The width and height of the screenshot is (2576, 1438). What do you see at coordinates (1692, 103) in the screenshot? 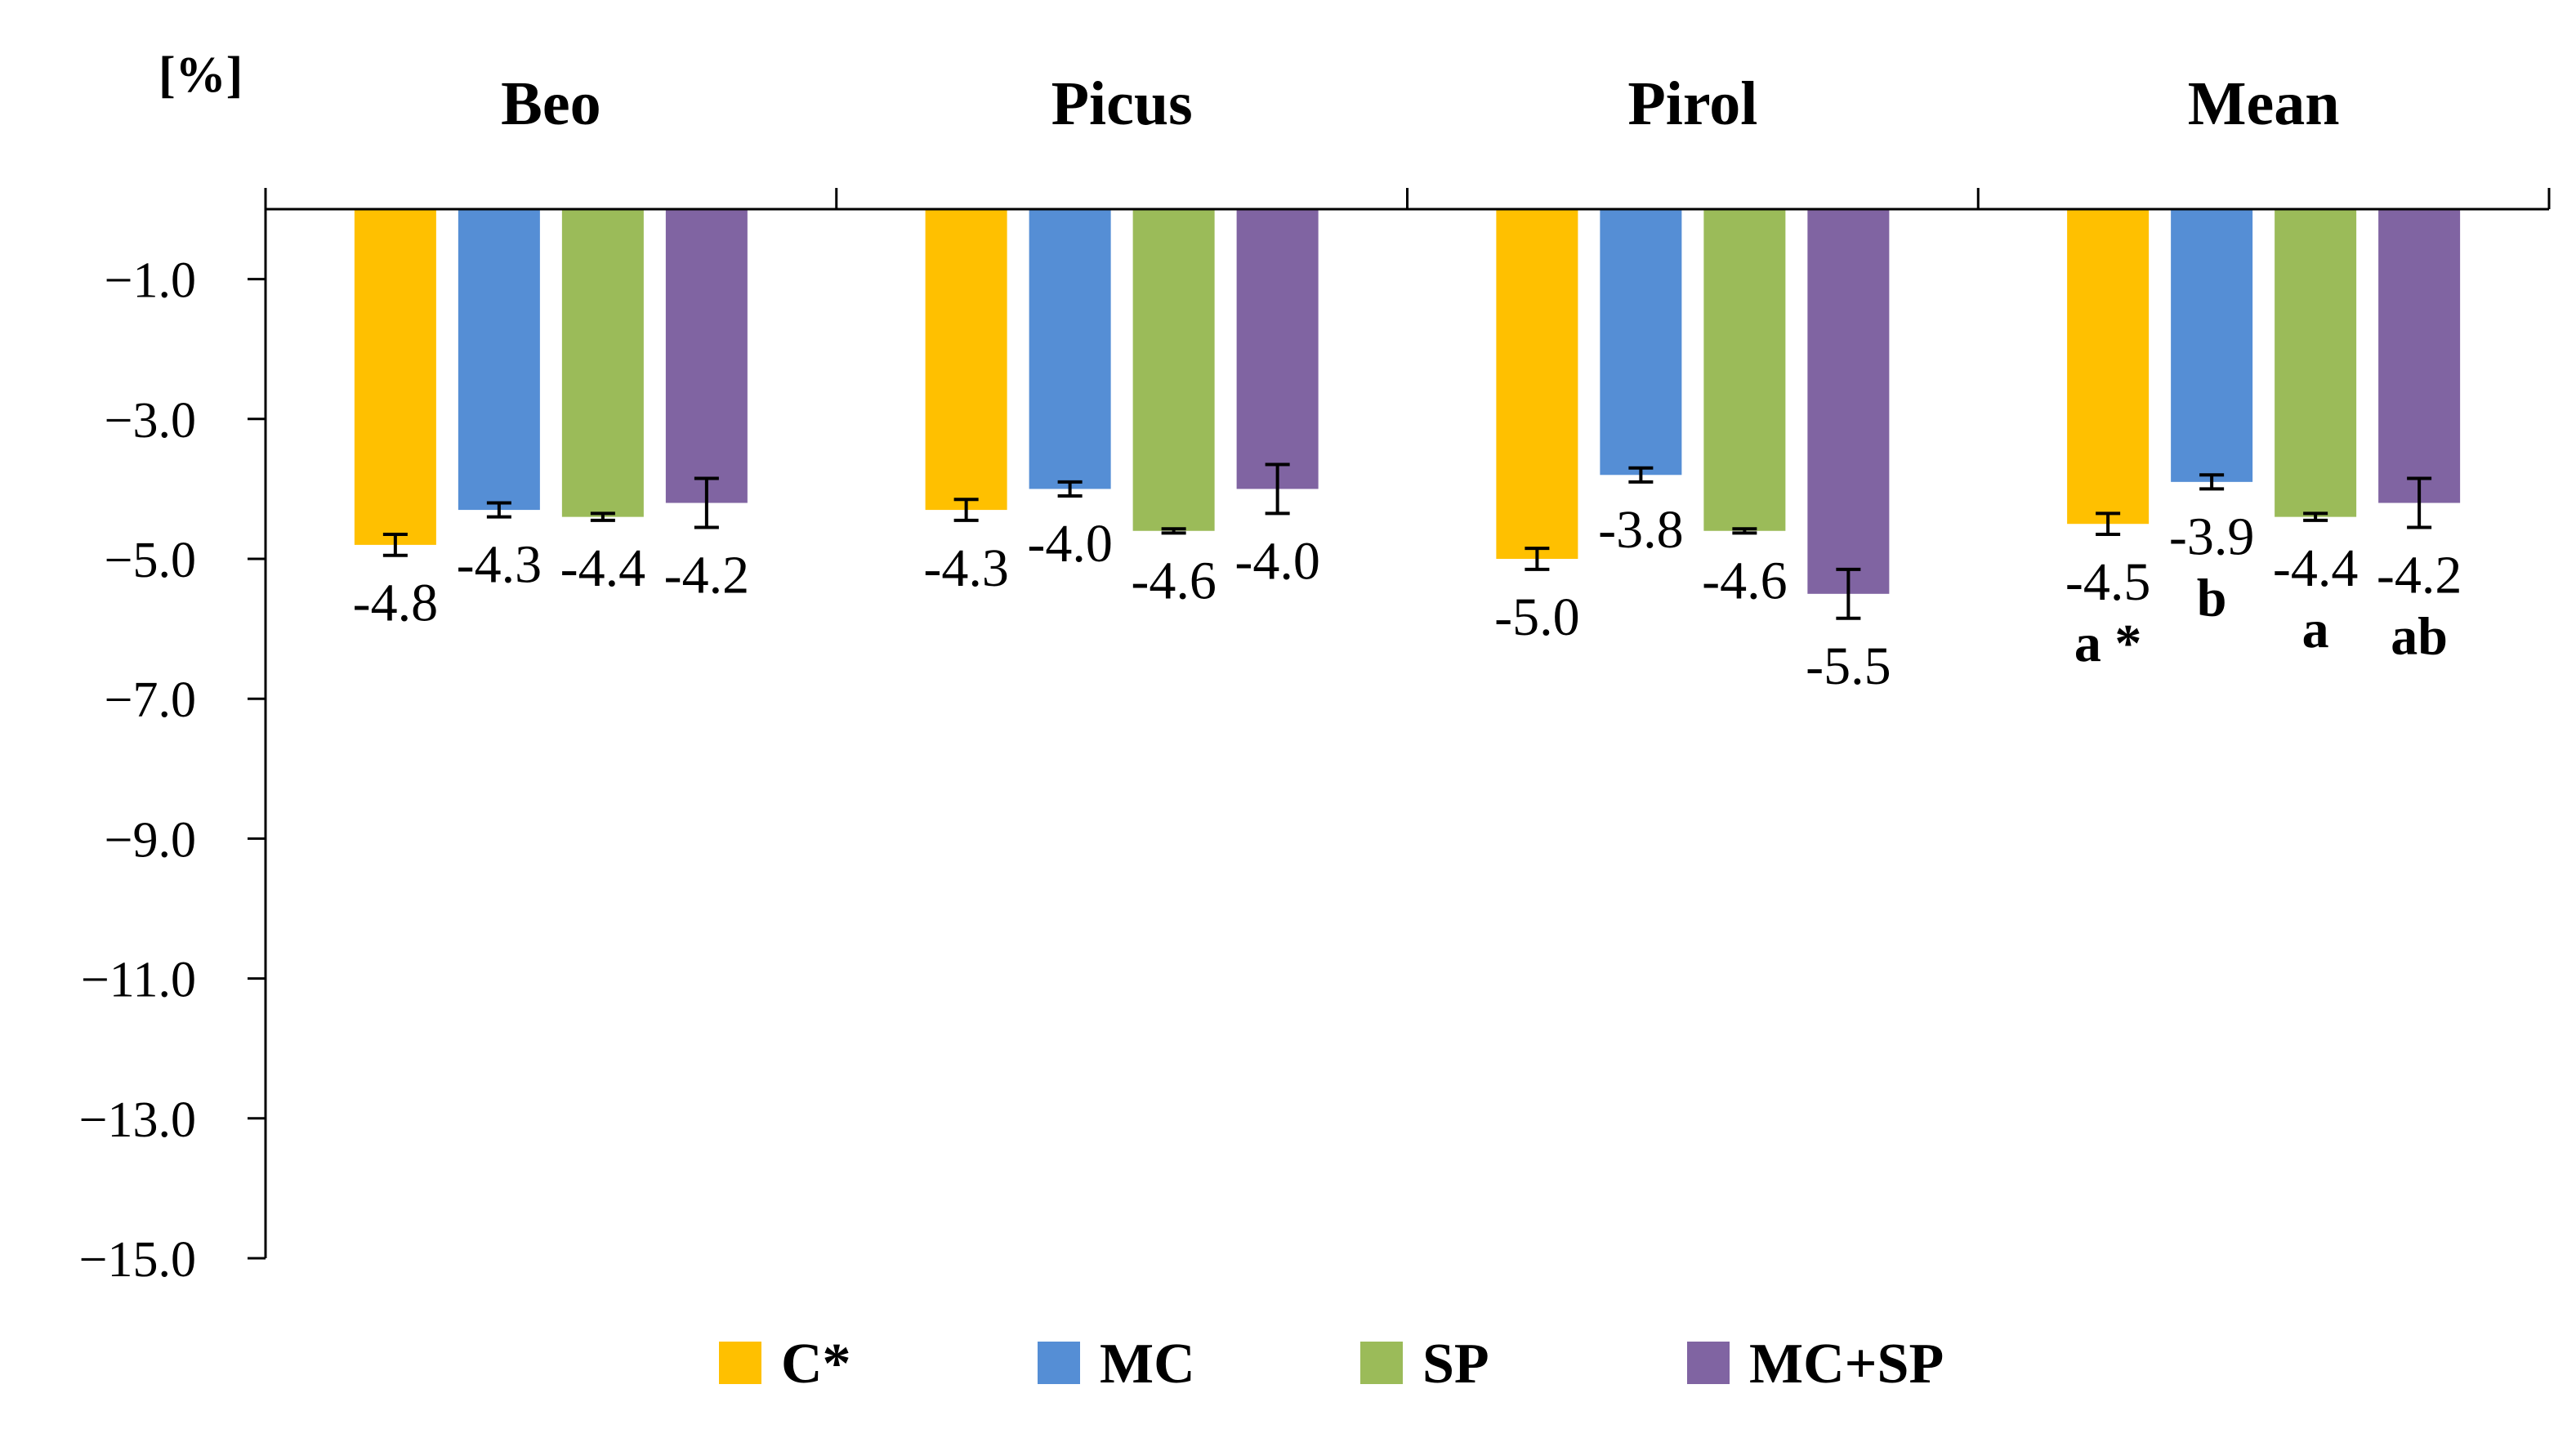
I see `category-label: Pirol` at bounding box center [1692, 103].